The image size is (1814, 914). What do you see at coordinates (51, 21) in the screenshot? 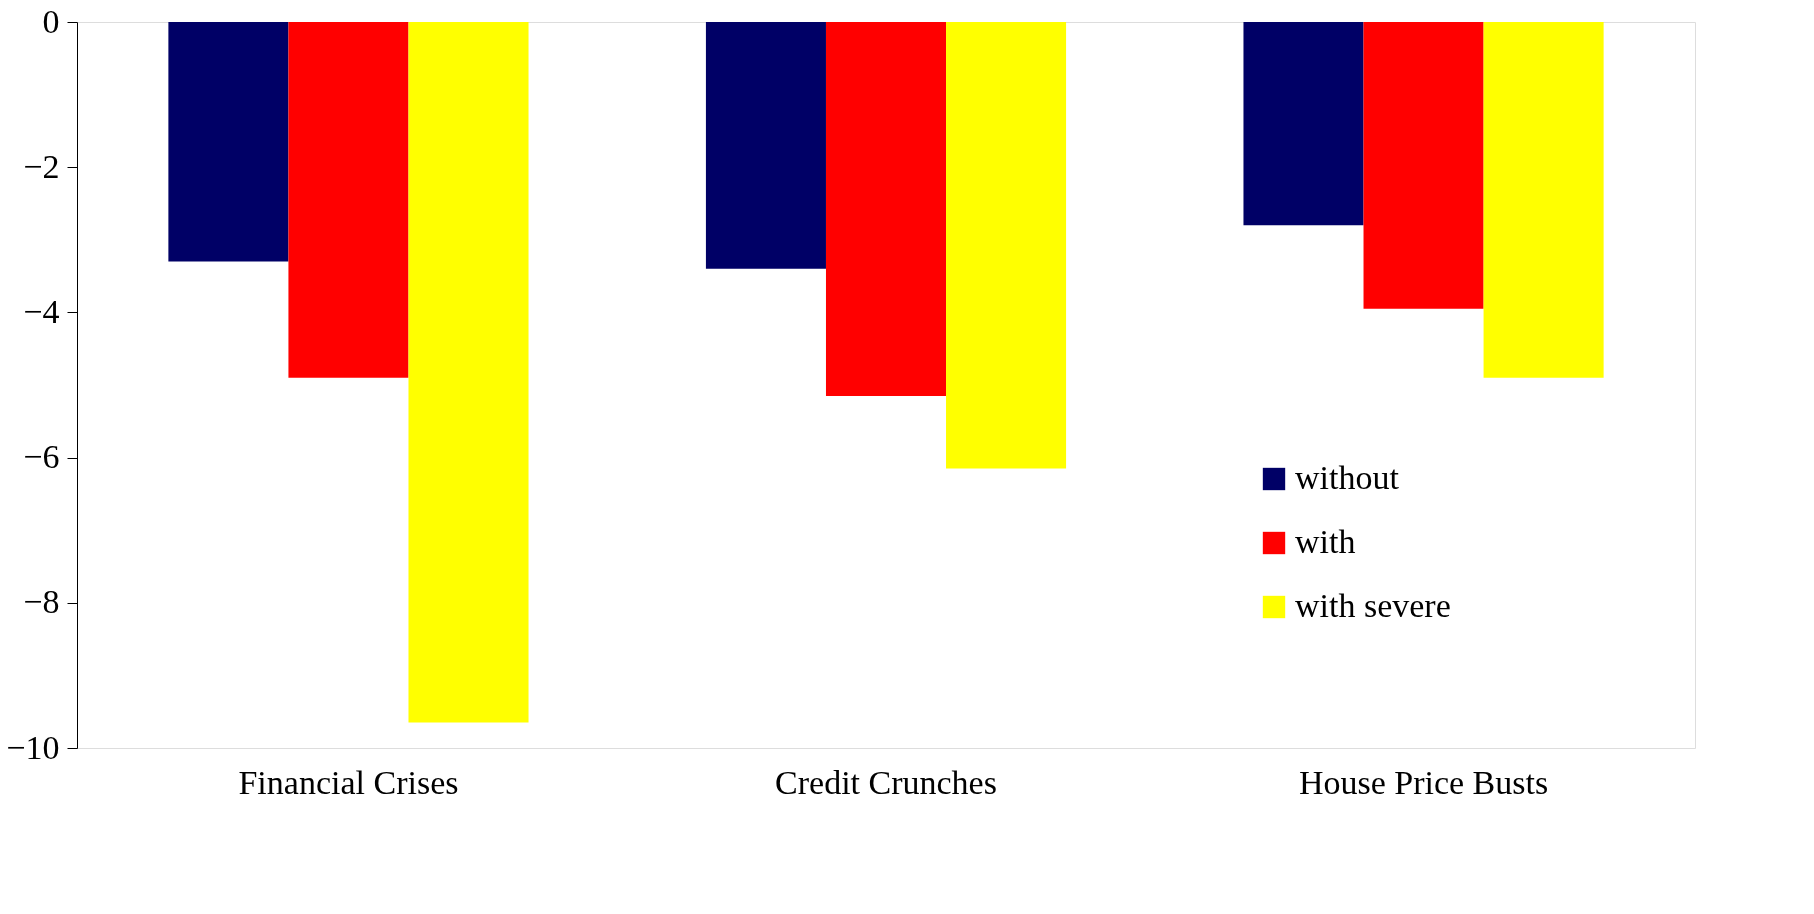
I see `y-tick-label: 0` at bounding box center [51, 21].